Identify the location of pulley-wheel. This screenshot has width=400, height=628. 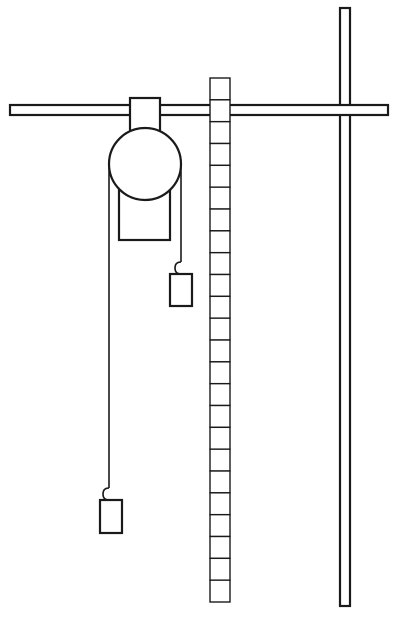
(145, 164).